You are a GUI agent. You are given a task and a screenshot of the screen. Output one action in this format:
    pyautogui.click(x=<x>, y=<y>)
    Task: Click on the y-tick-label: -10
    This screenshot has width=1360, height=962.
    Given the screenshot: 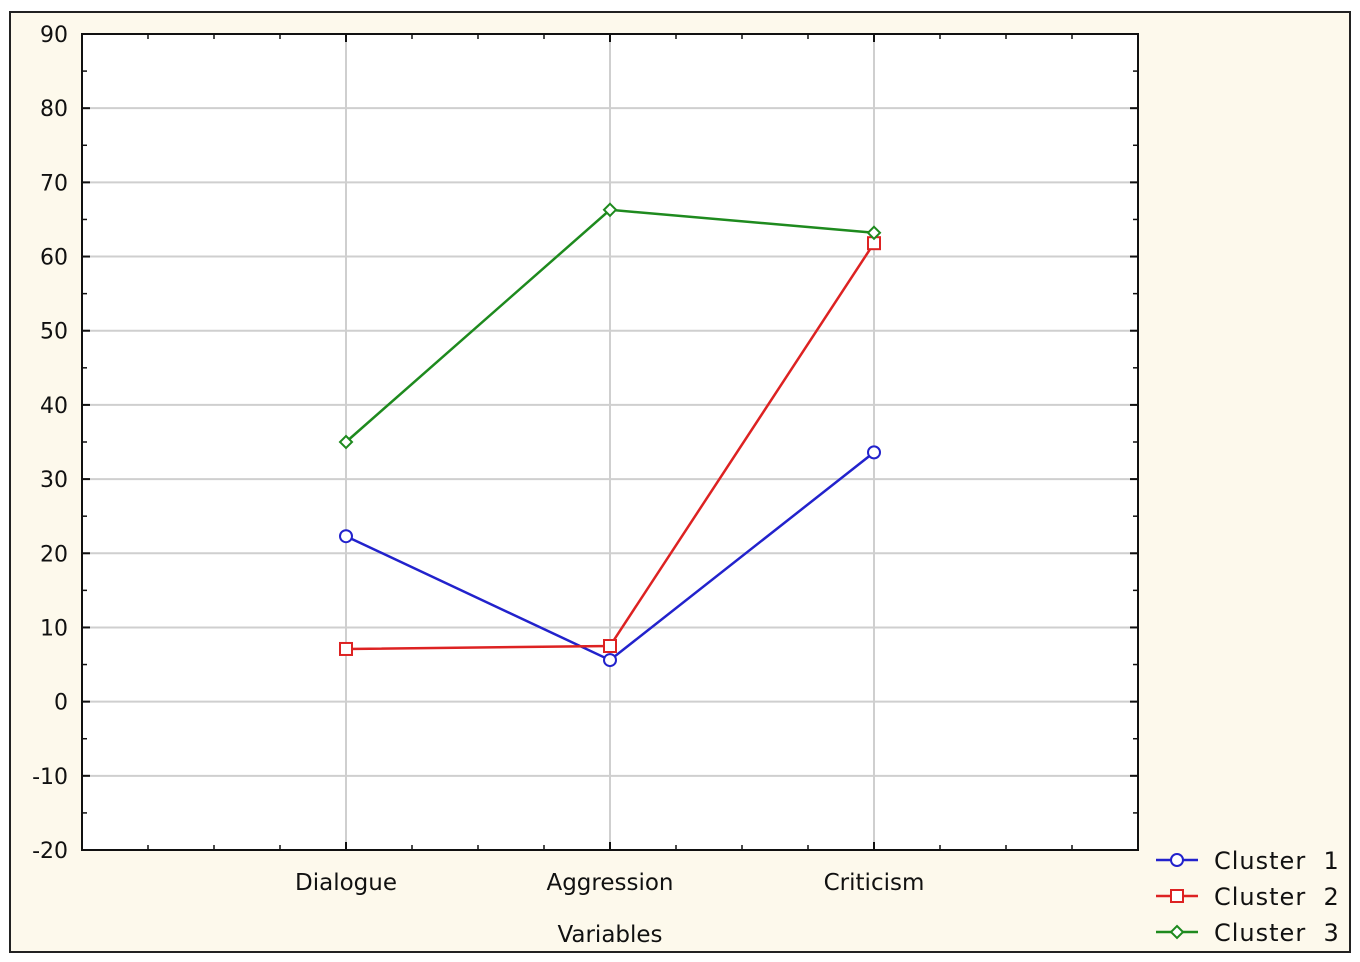 What is the action you would take?
    pyautogui.click(x=50, y=777)
    